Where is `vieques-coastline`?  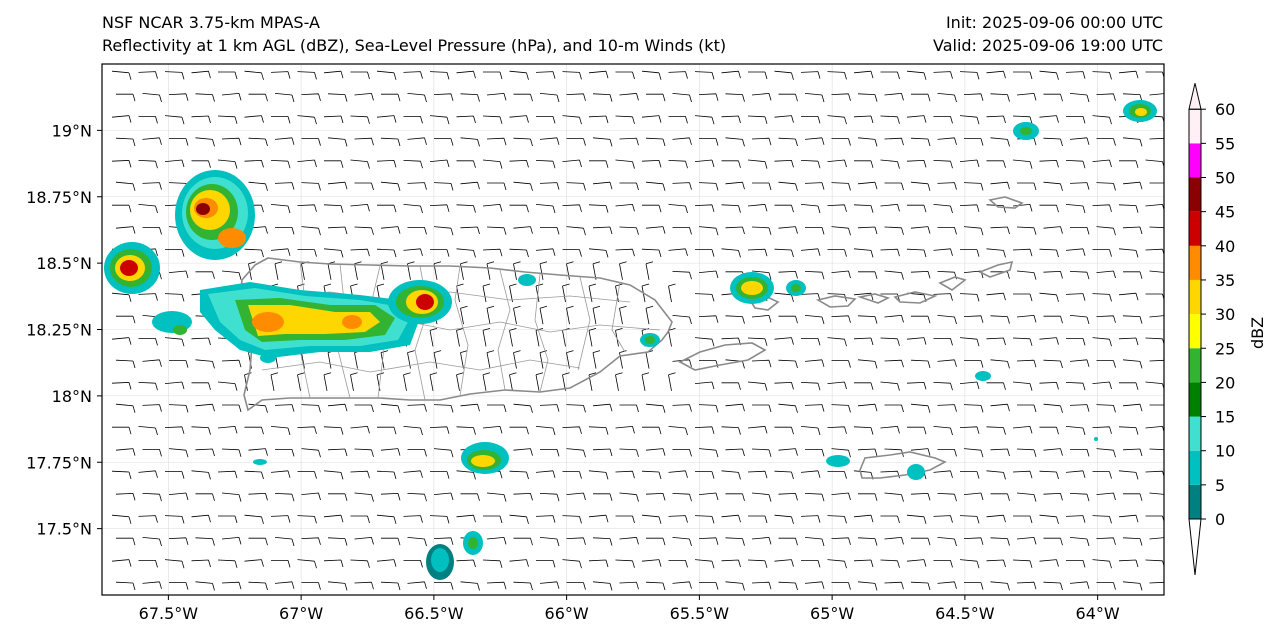 vieques-coastline is located at coordinates (722, 356).